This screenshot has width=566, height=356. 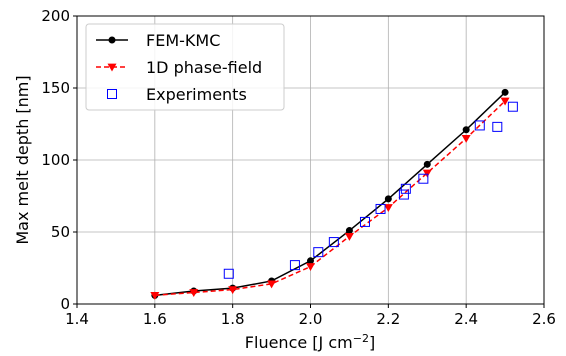 I want to click on x-tick-label: 2.0, so click(x=311, y=319).